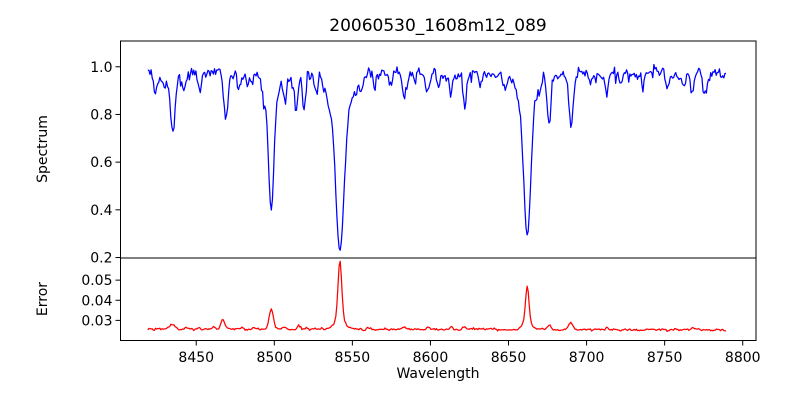 The height and width of the screenshot is (400, 800). What do you see at coordinates (43, 299) in the screenshot?
I see `y-axis-label-error: Error` at bounding box center [43, 299].